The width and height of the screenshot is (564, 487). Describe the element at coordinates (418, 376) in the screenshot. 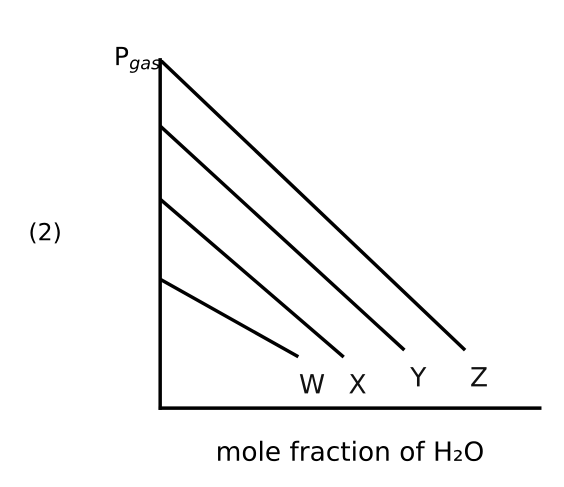

I see `series-label: Y` at that location.